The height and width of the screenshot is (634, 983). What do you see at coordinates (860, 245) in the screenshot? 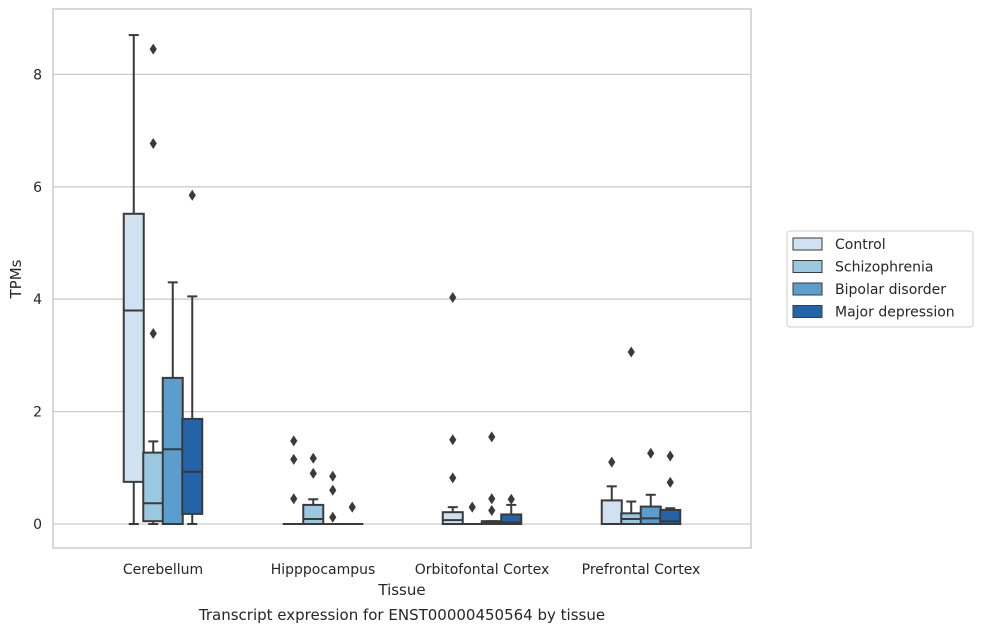
I see `legend-label: Control` at bounding box center [860, 245].